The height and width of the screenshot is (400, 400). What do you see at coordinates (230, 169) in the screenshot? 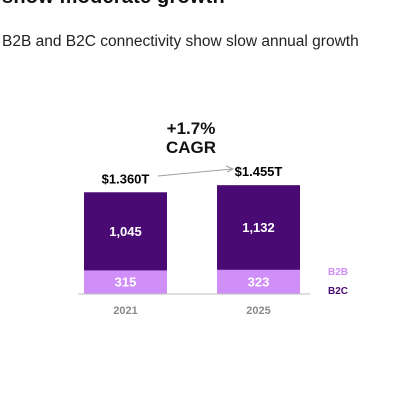
I see `cagr-arrow-head-icon` at bounding box center [230, 169].